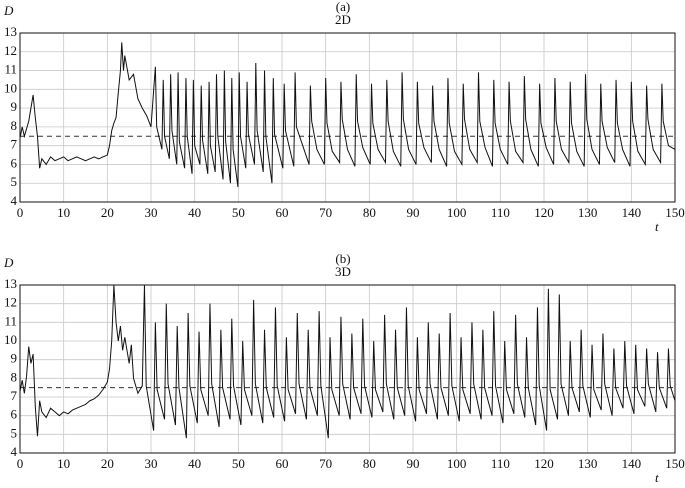 The height and width of the screenshot is (488, 685). What do you see at coordinates (343, 19) in the screenshot?
I see `chart-subtitle: 2D` at bounding box center [343, 19].